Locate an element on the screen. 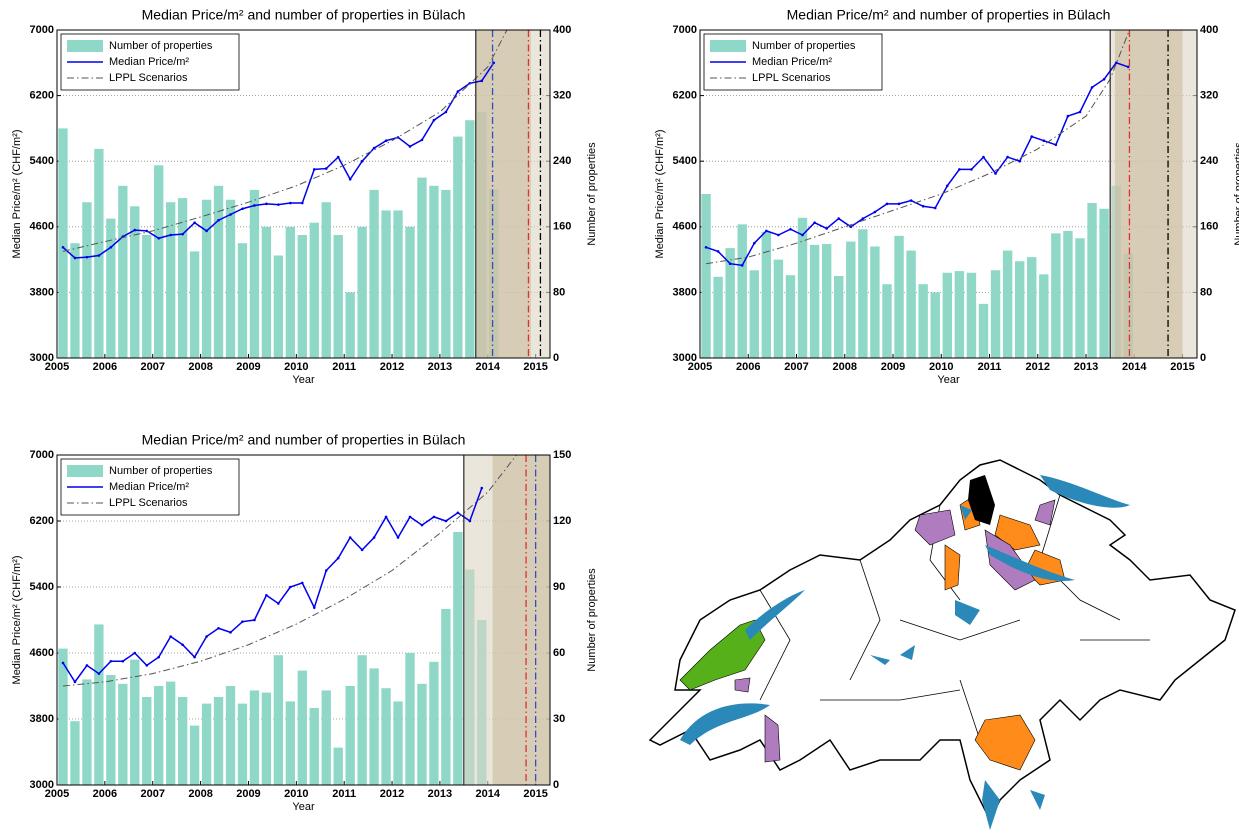 This screenshot has width=1239, height=835. y-tick-label: 7000 is located at coordinates (685, 30).